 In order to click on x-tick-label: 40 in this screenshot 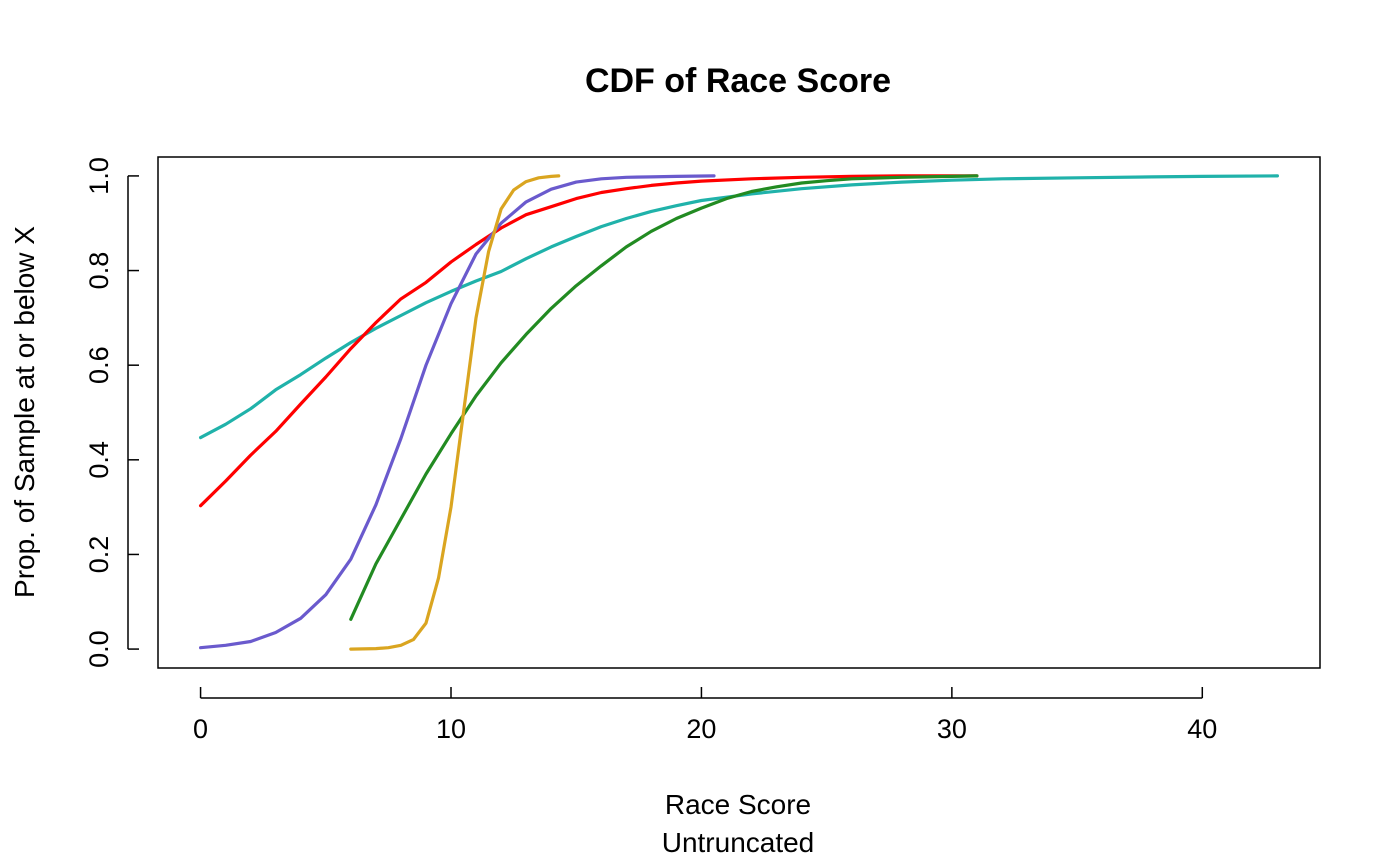, I will do `click(1202, 729)`.